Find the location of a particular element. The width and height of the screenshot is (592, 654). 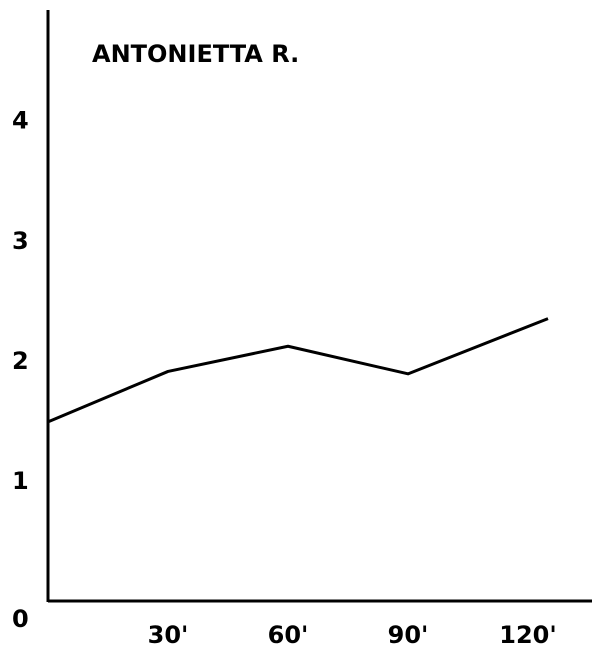

x-tick-label: 90' is located at coordinates (408, 635).